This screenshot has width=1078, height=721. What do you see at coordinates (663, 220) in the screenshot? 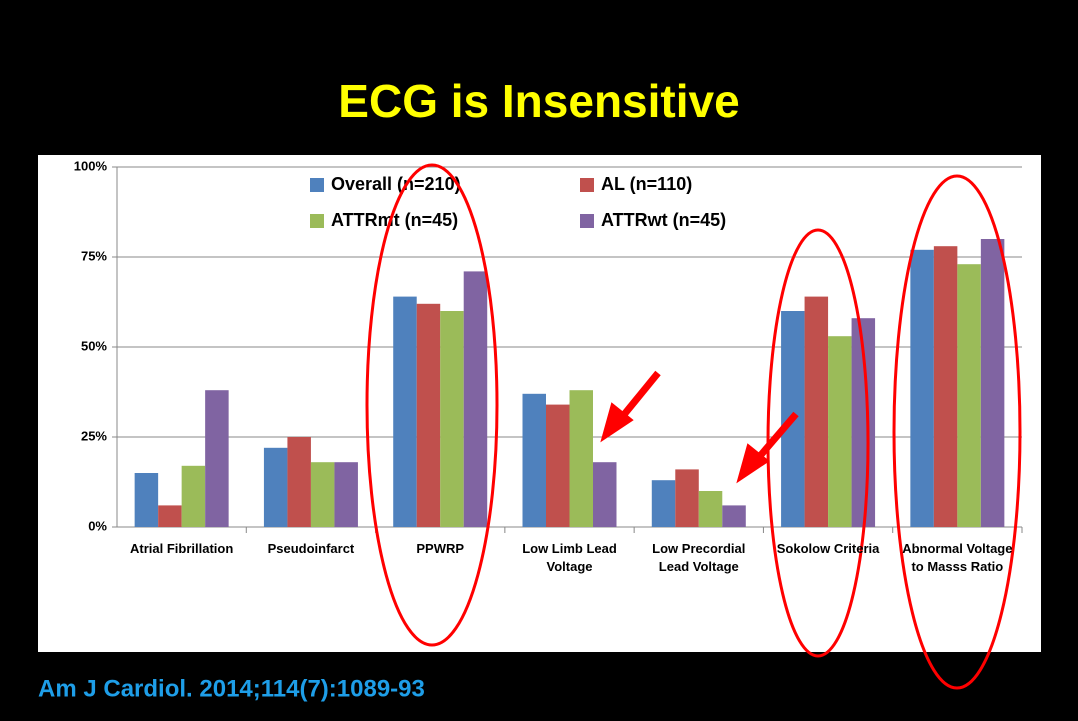
I see `legend-label: ATTRwt (n=45)` at bounding box center [663, 220].